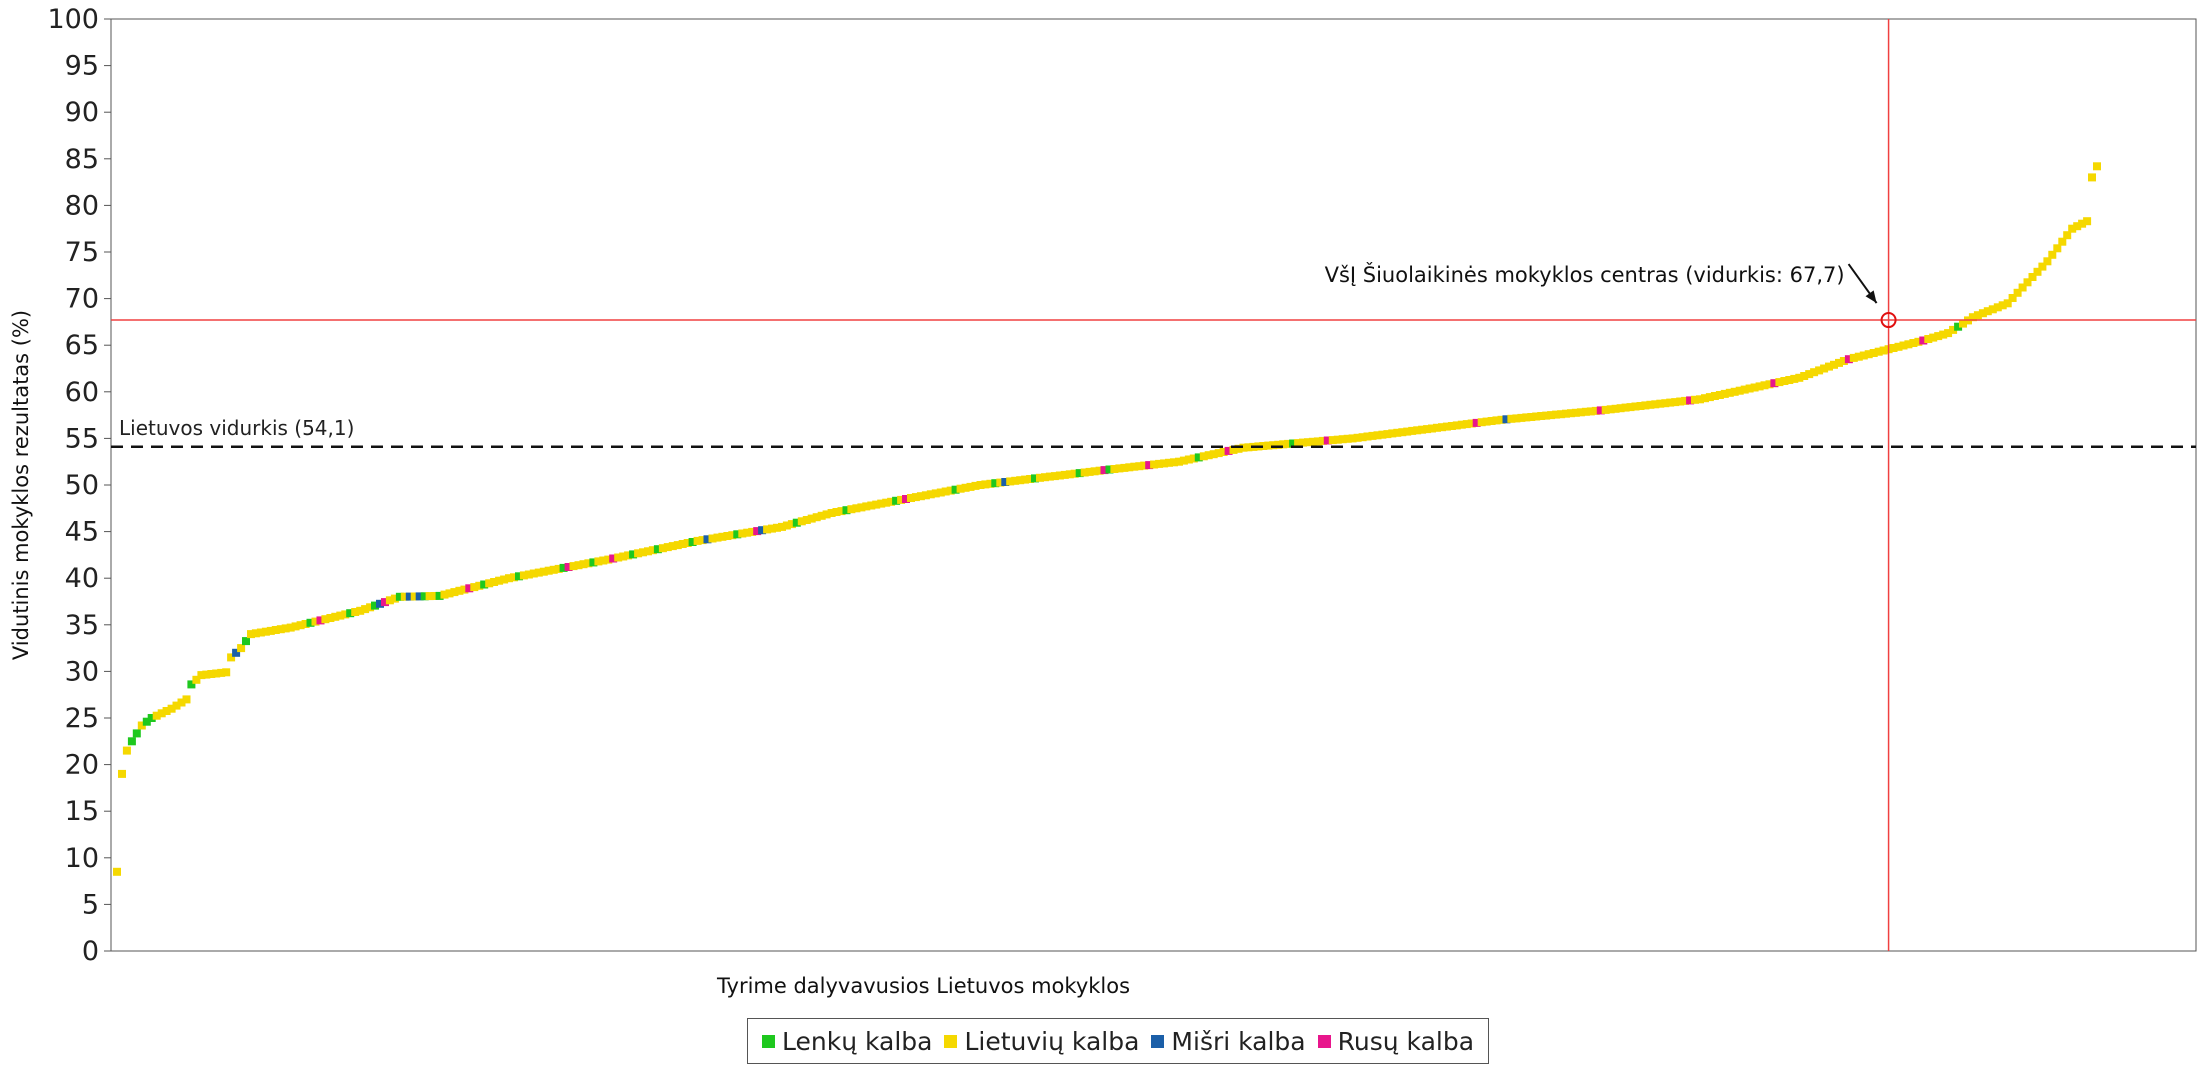 The image size is (2197, 1066). Describe the element at coordinates (1158, 1041) in the screenshot. I see `legend-swatch` at that location.